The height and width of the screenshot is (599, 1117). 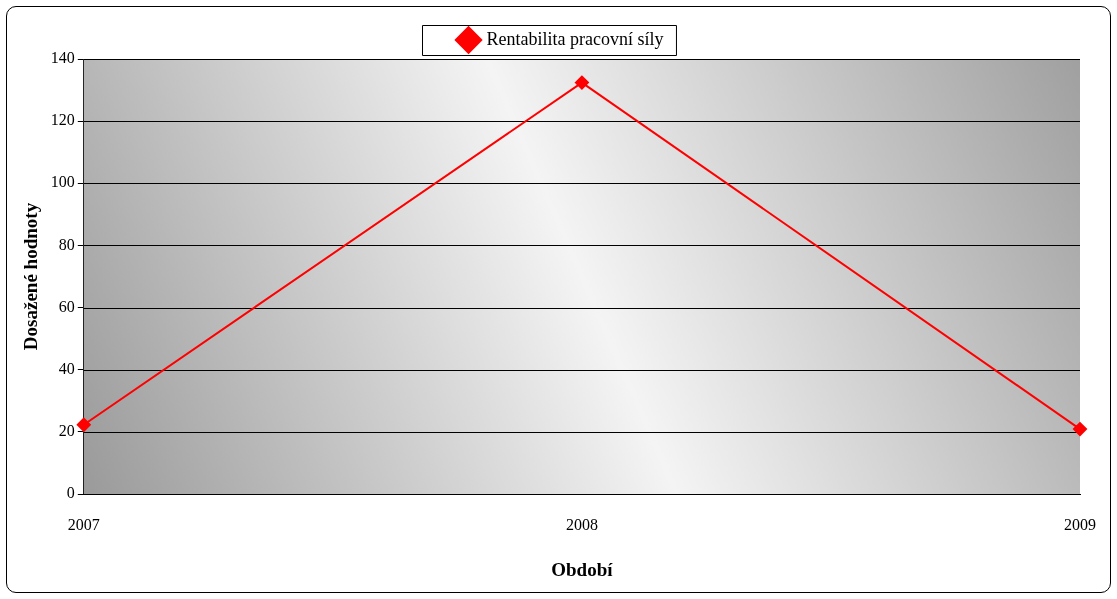 I want to click on x-axis-title: Období, so click(x=582, y=569).